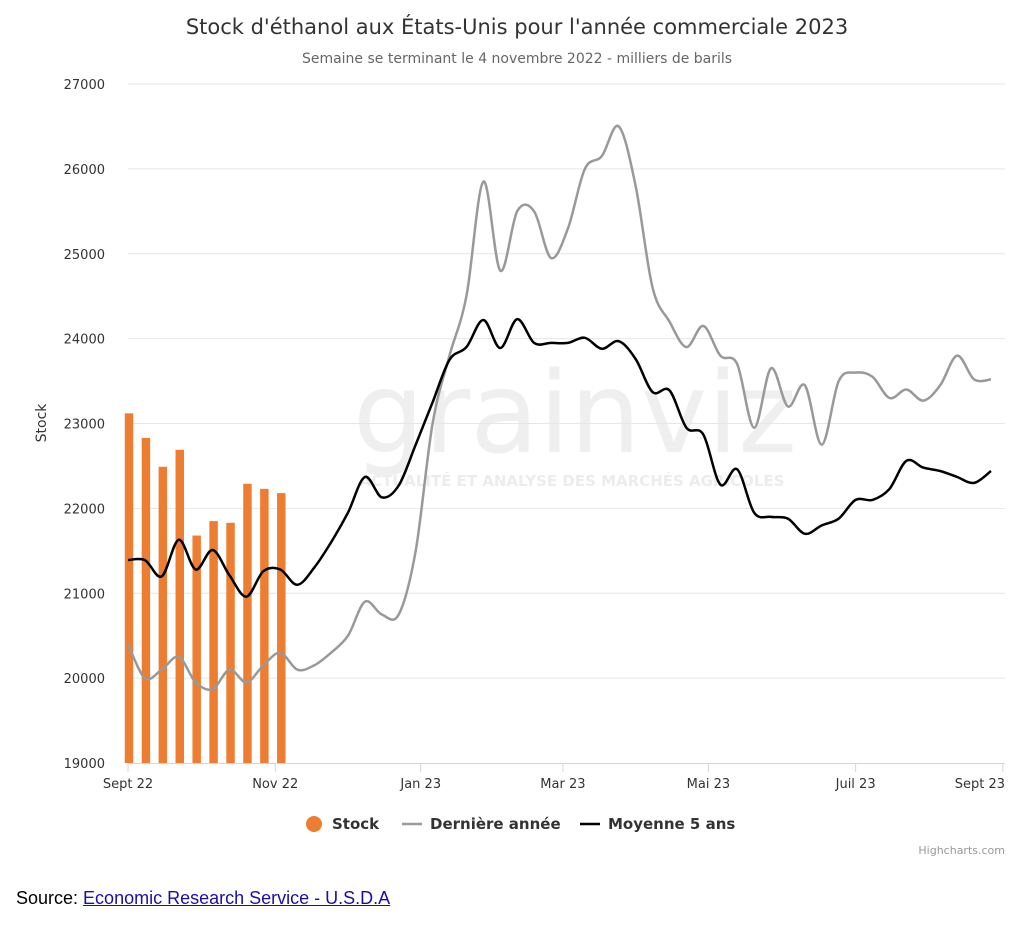  I want to click on y-tick-label: 26000, so click(84, 170).